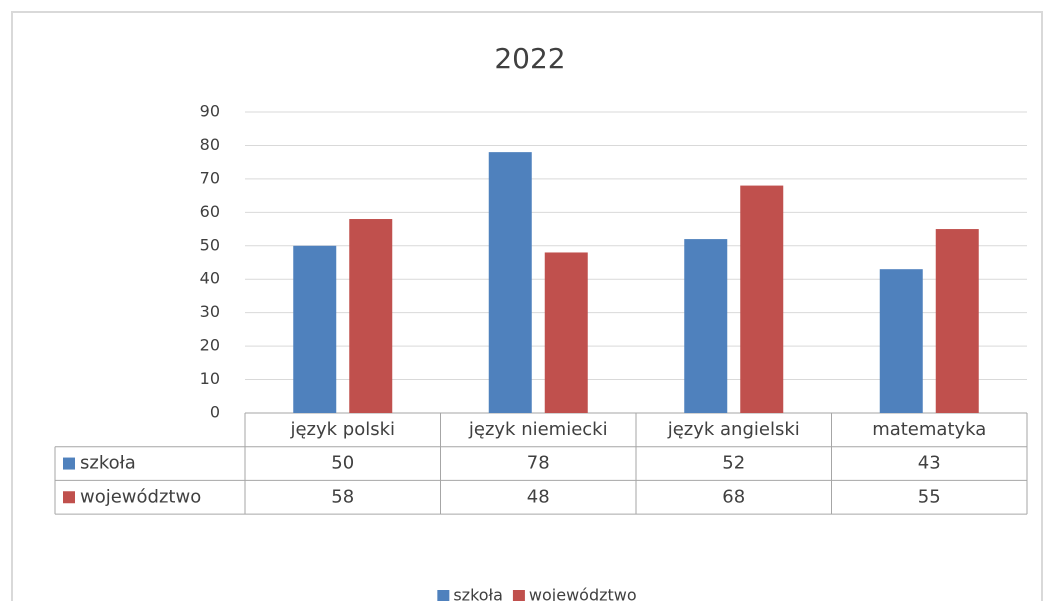 The image size is (1043, 601). Describe the element at coordinates (929, 496) in the screenshot. I see `table-value: 55` at that location.